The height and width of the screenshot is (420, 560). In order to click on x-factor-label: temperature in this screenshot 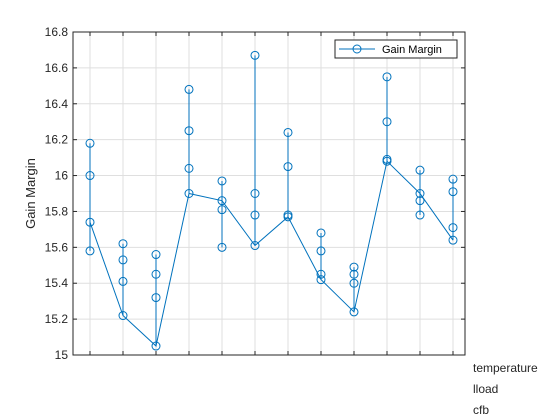, I will do `click(505, 368)`.